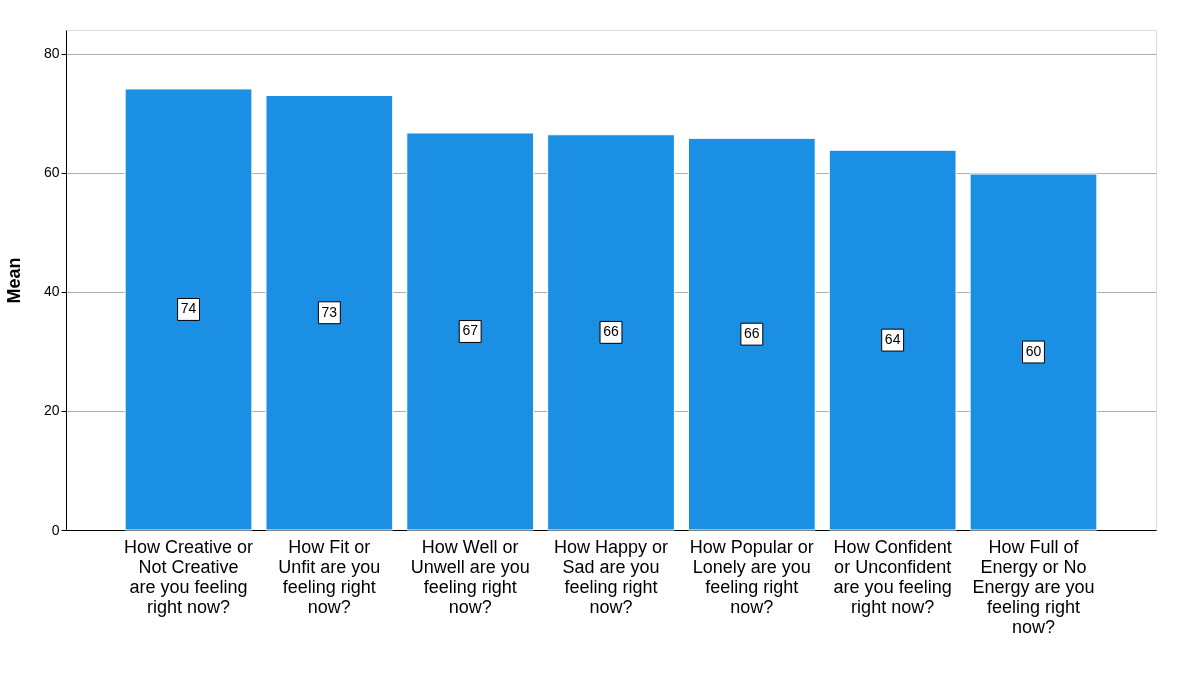  I want to click on data-label: 60, so click(1033, 351).